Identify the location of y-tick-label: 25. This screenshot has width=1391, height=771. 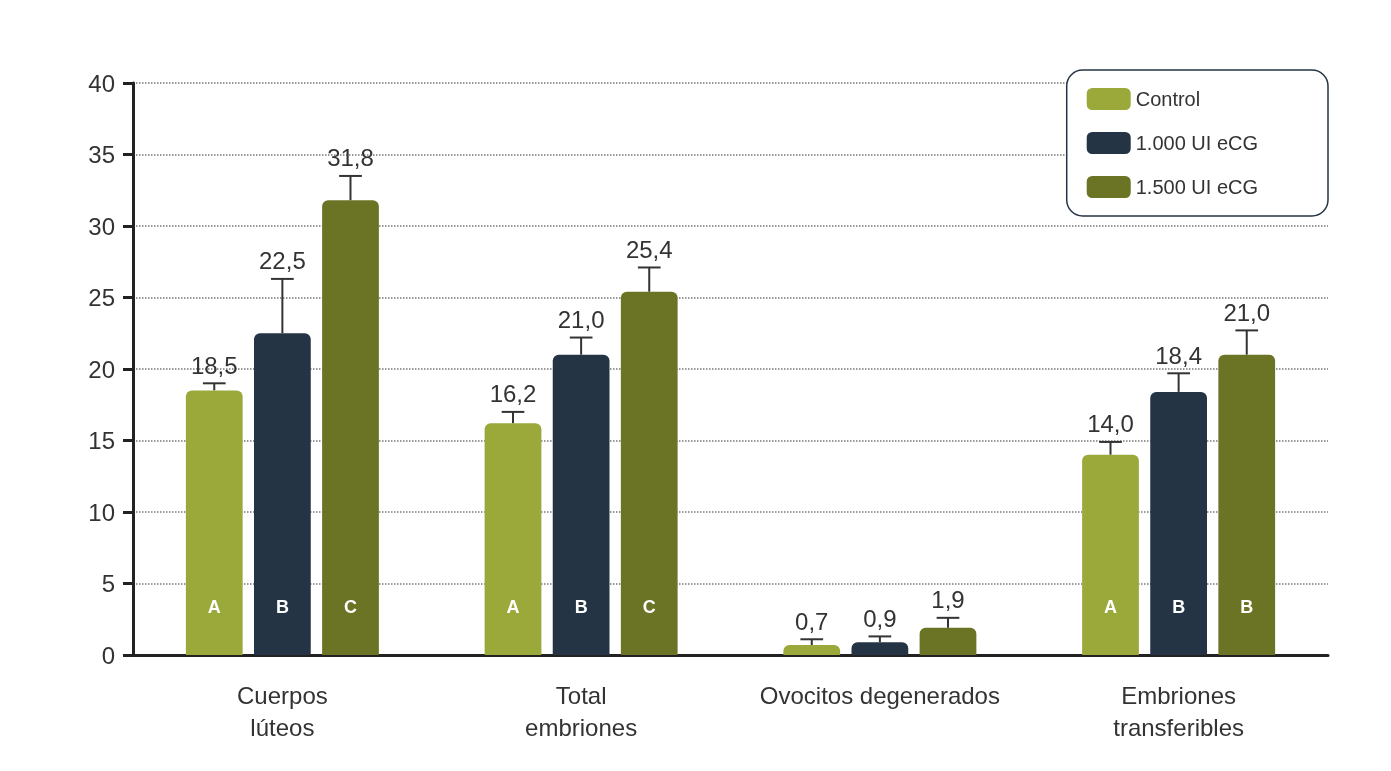
(101, 297).